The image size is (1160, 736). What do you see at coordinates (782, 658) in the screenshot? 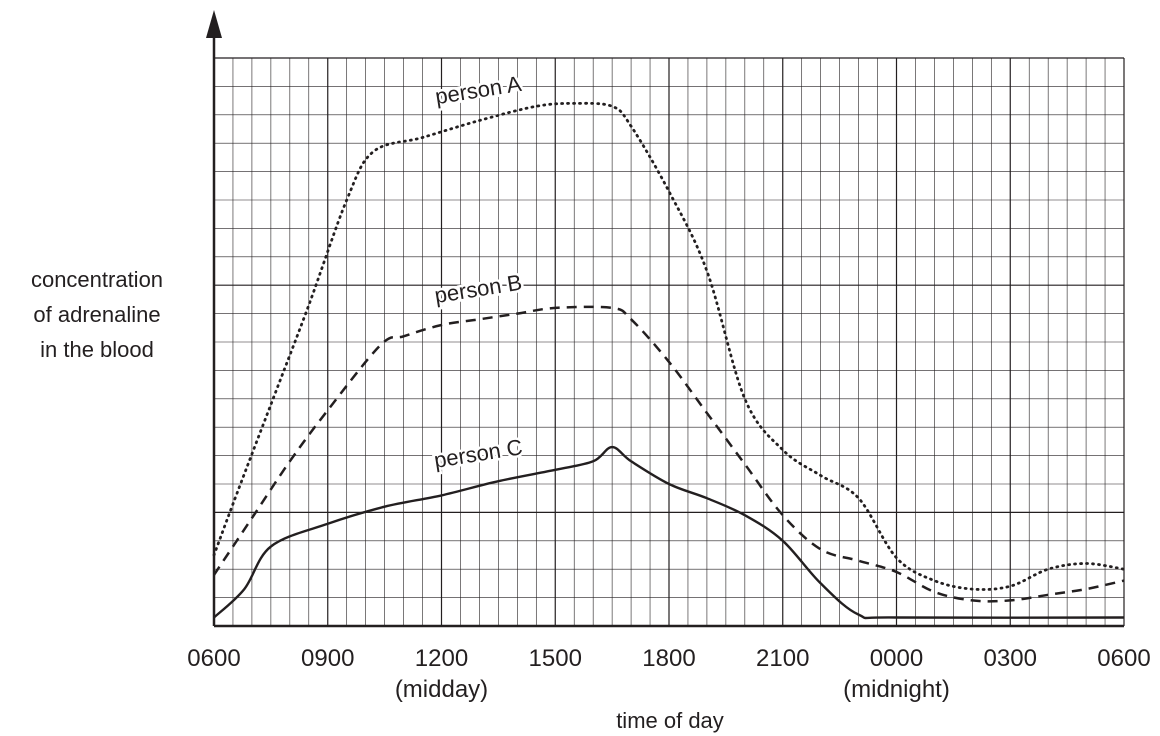
I see `x-tick-label: 2100` at bounding box center [782, 658].